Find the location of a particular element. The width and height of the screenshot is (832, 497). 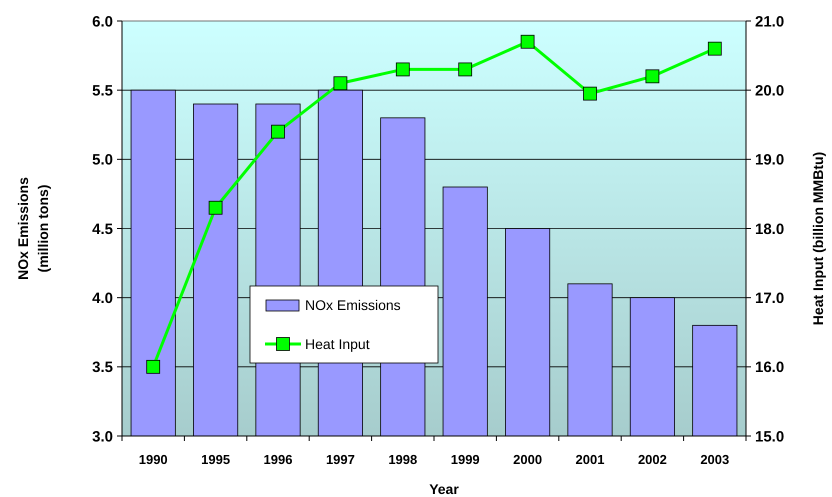

legend-label: Heat Input is located at coordinates (337, 344).